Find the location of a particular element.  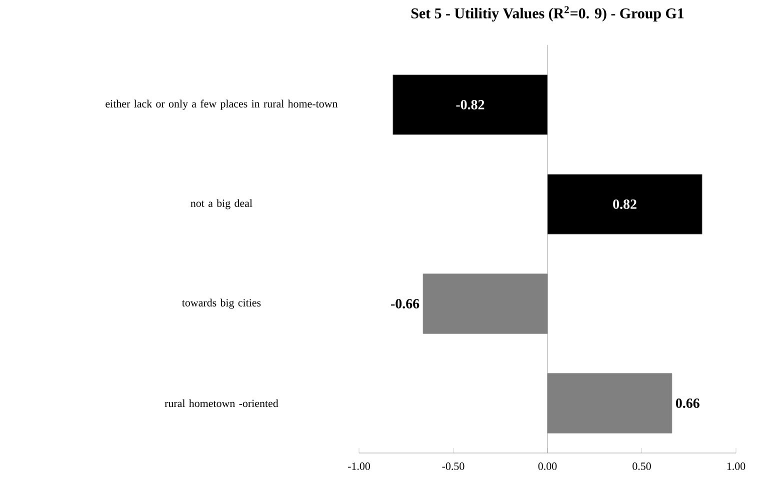

x-tick-label: 1.00 is located at coordinates (736, 466).